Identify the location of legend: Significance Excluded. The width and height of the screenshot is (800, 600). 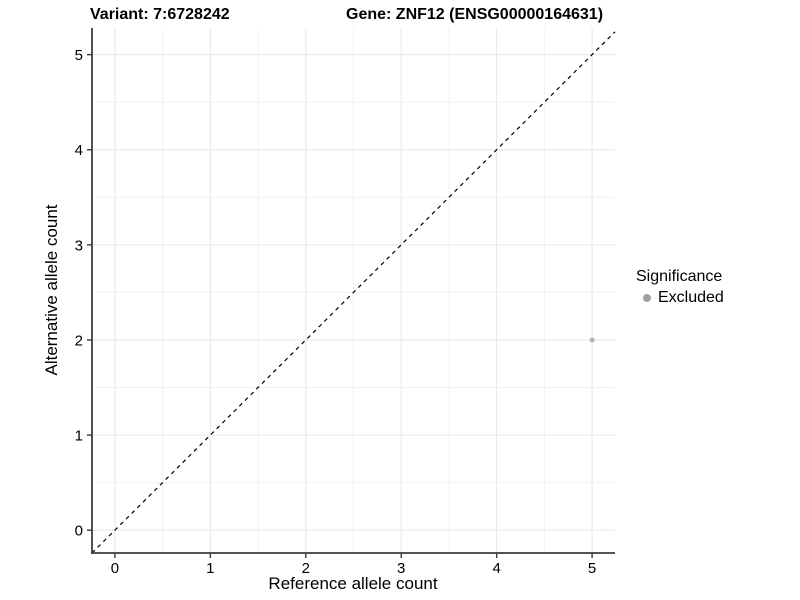
(680, 287).